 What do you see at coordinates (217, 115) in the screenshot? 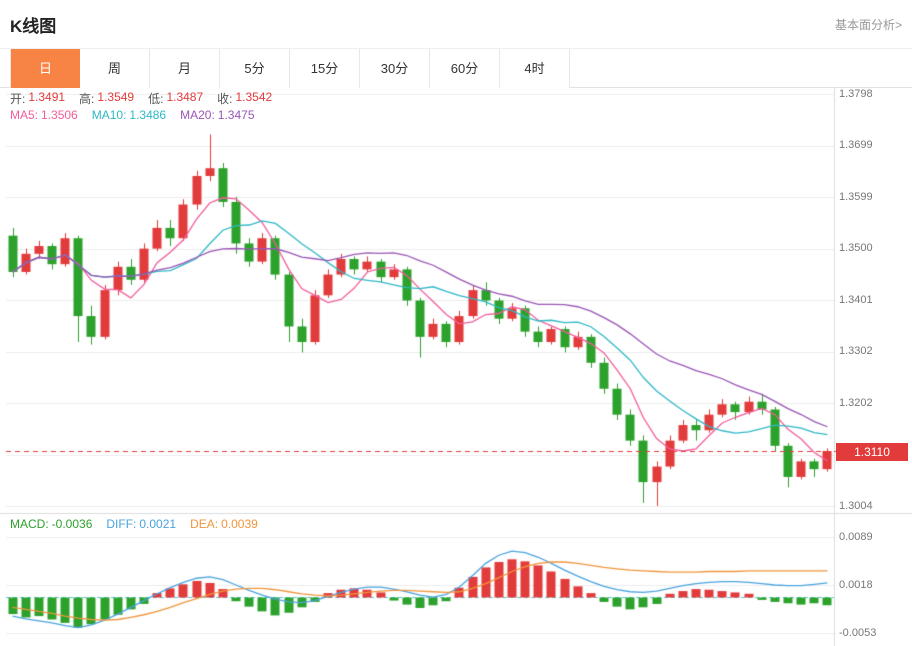
I see `ma20-info: MA20: 1.3475` at bounding box center [217, 115].